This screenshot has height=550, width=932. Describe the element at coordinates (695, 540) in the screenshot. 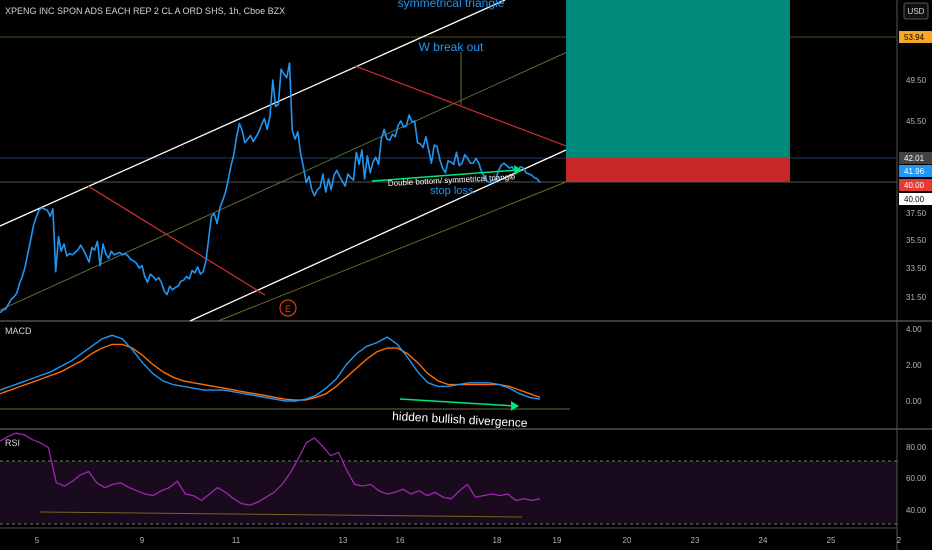

I see `time-tick: 23` at that location.